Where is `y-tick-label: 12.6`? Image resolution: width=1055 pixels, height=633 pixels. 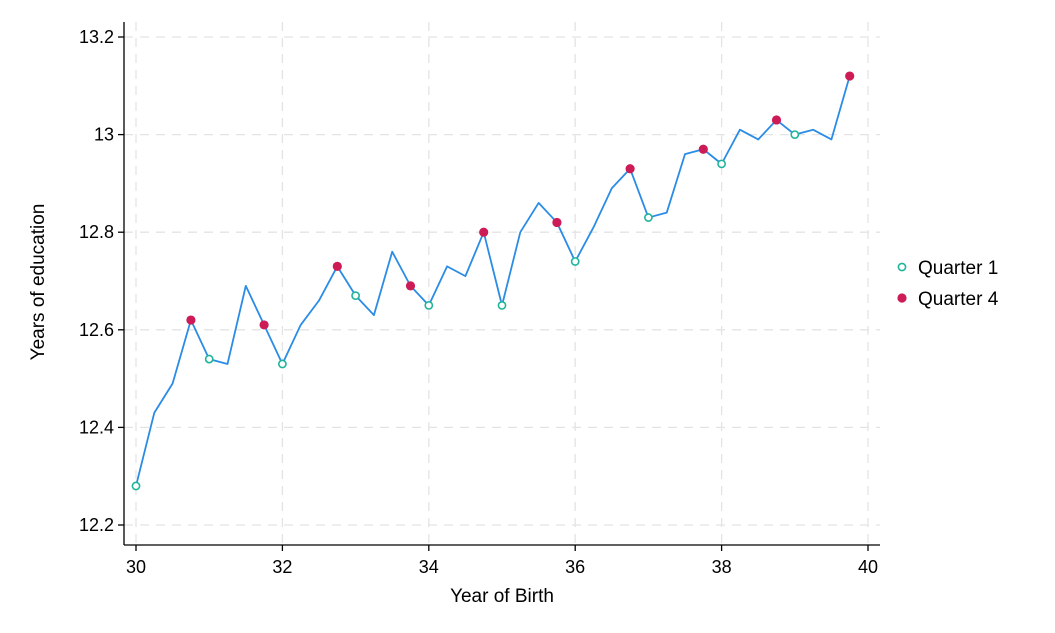 y-tick-label: 12.6 is located at coordinates (96, 330).